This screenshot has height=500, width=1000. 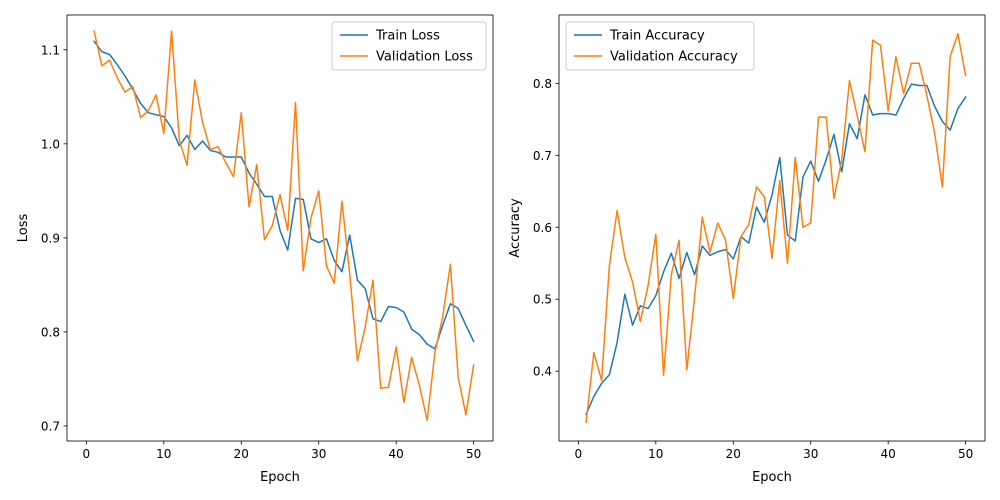 What do you see at coordinates (50, 50) in the screenshot?
I see `y-tick-label: 1.1` at bounding box center [50, 50].